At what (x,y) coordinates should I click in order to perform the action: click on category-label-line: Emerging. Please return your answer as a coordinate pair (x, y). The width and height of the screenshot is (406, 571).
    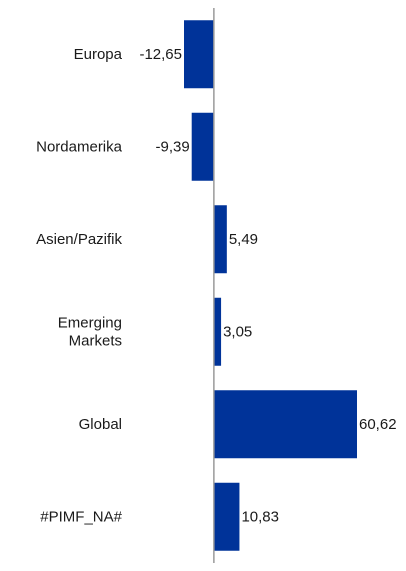
    Looking at the image, I should click on (90, 322).